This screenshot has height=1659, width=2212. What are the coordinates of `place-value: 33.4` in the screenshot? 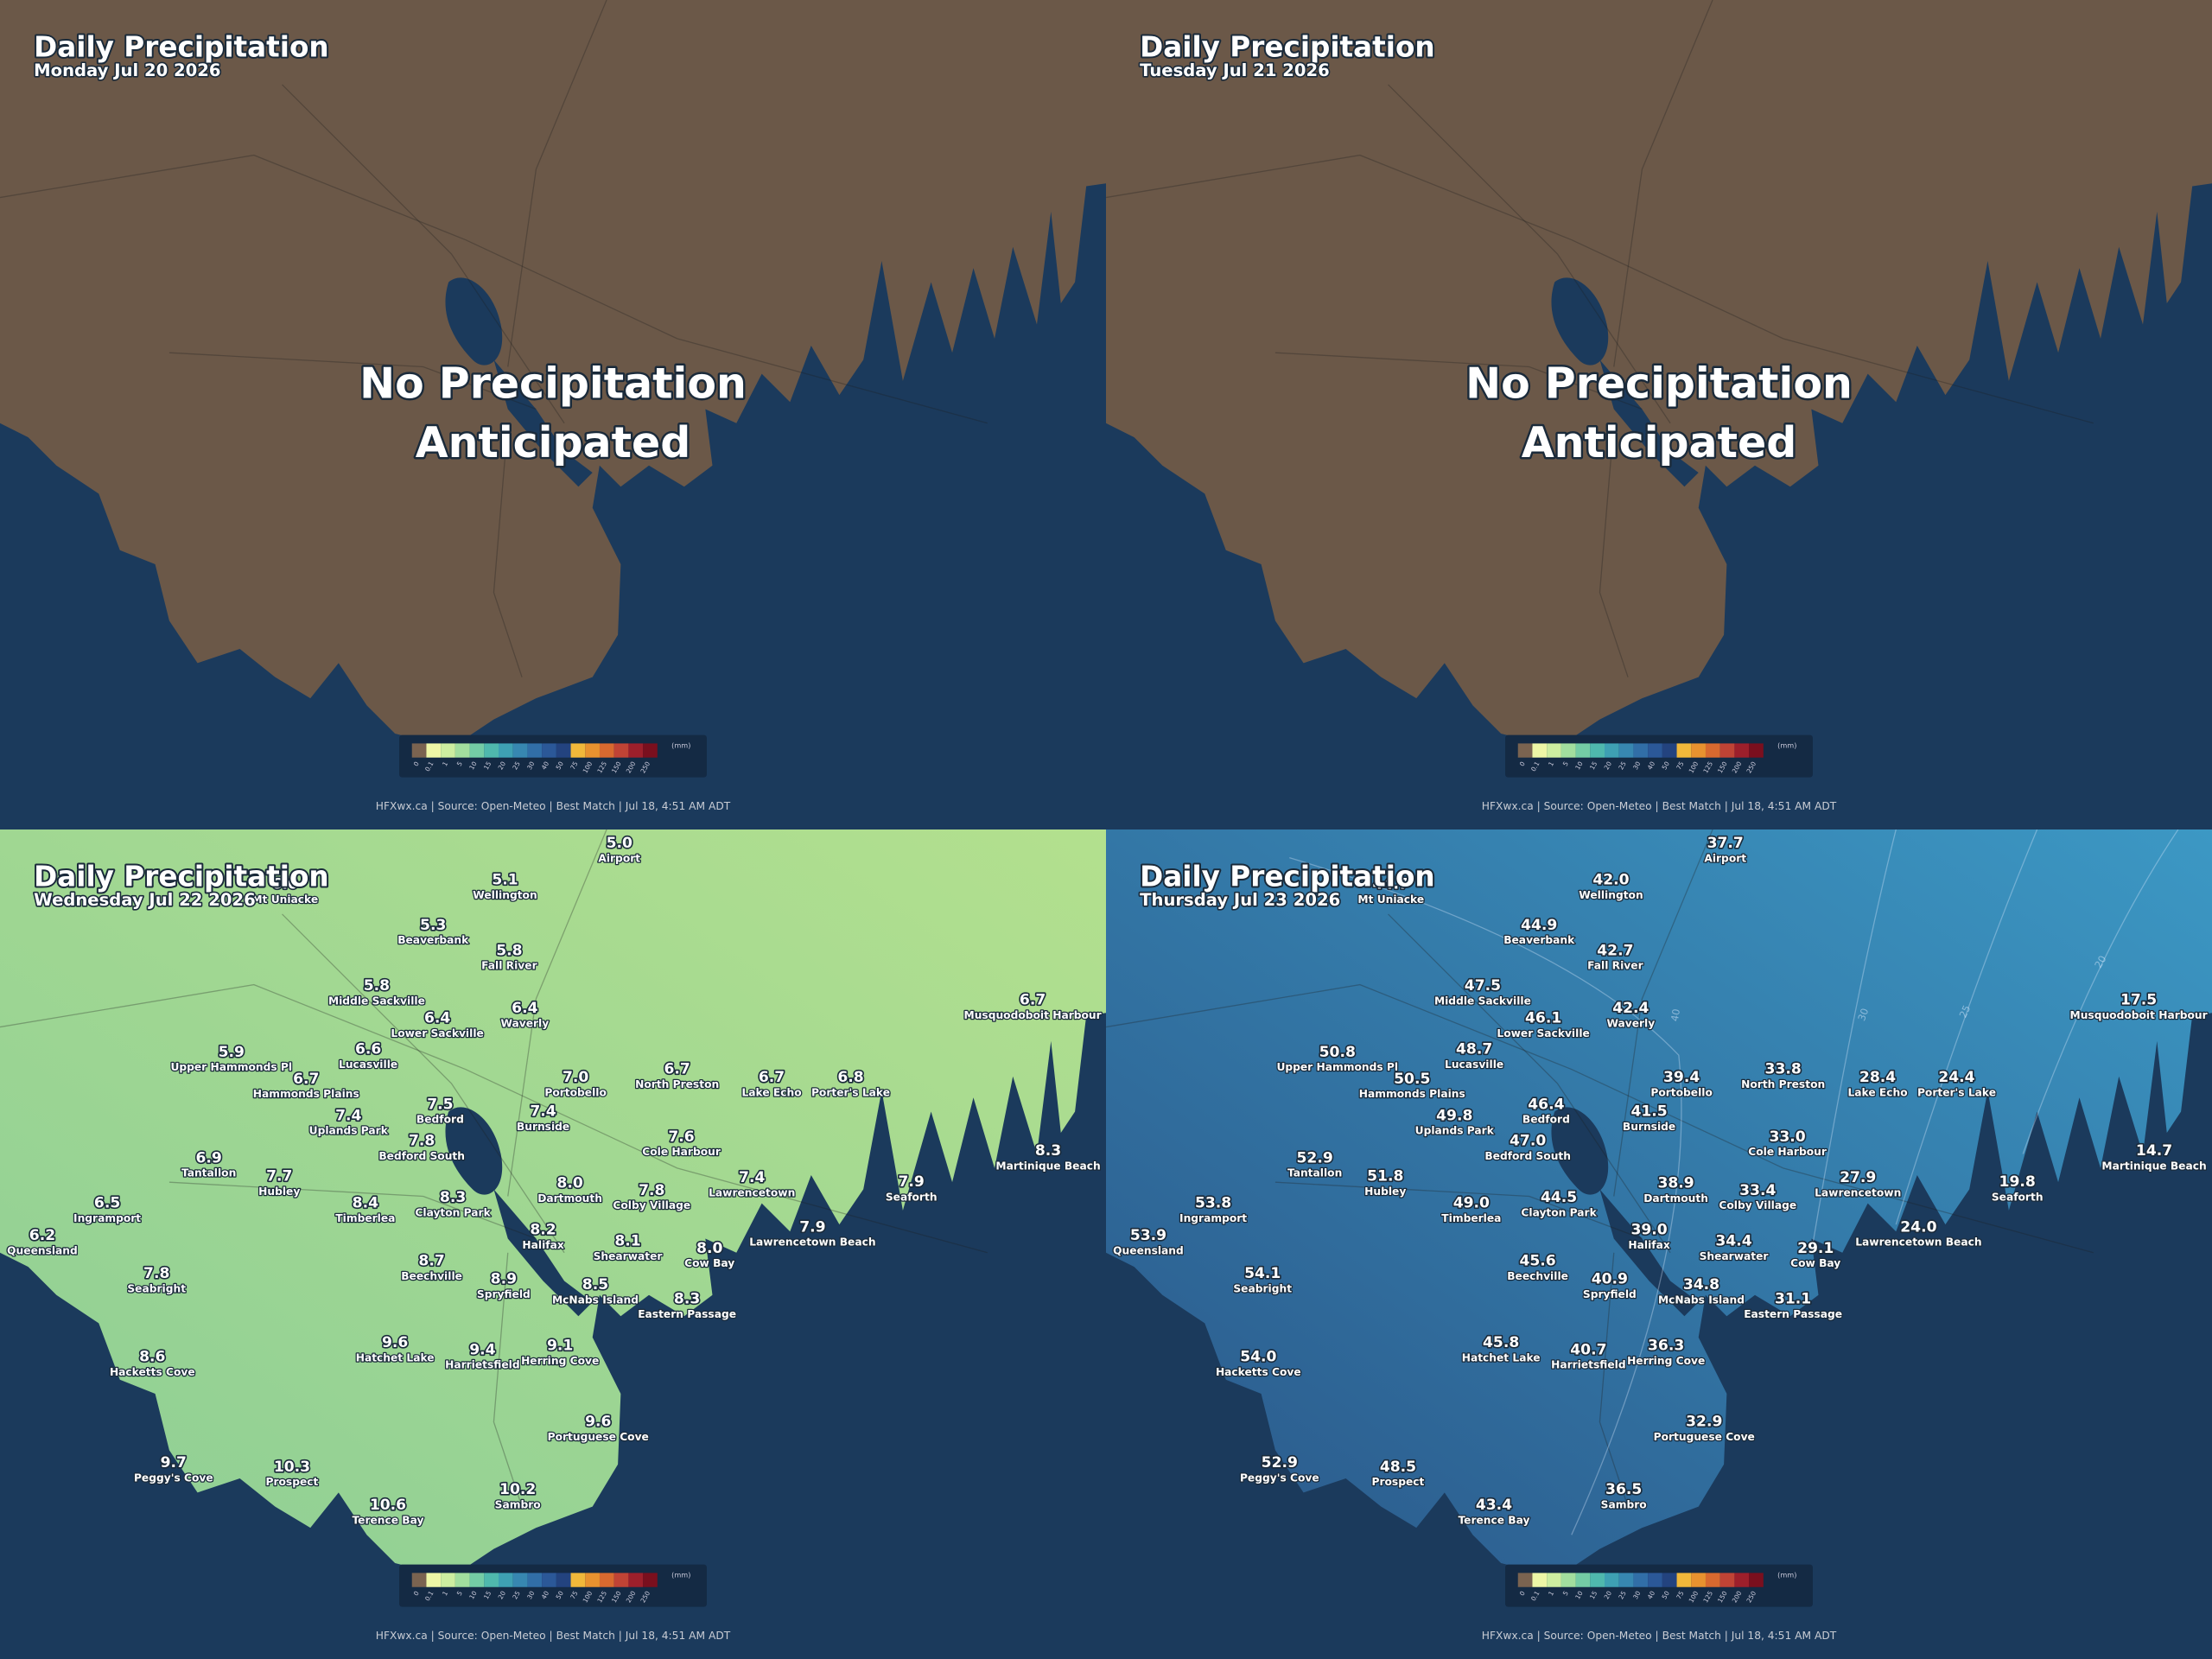 It's located at (1757, 1190).